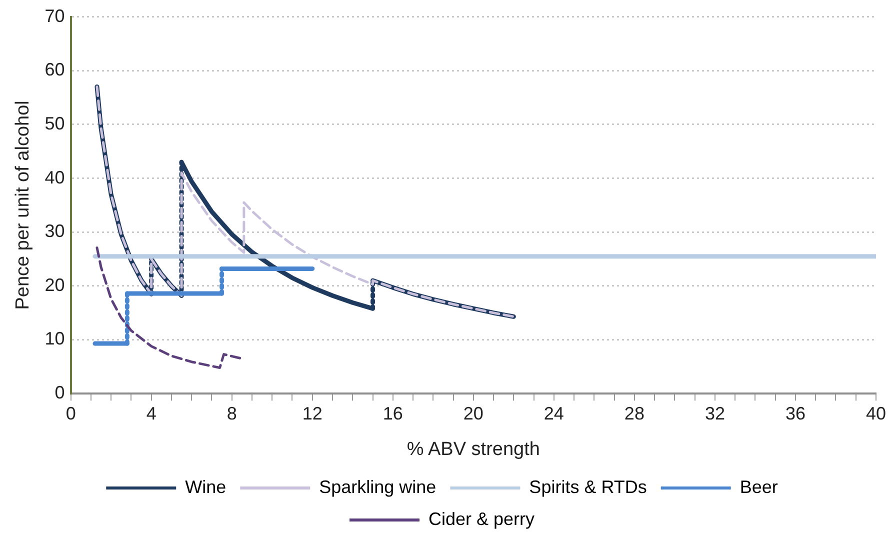 The image size is (892, 543). What do you see at coordinates (759, 486) in the screenshot?
I see `legend-label: Beer` at bounding box center [759, 486].